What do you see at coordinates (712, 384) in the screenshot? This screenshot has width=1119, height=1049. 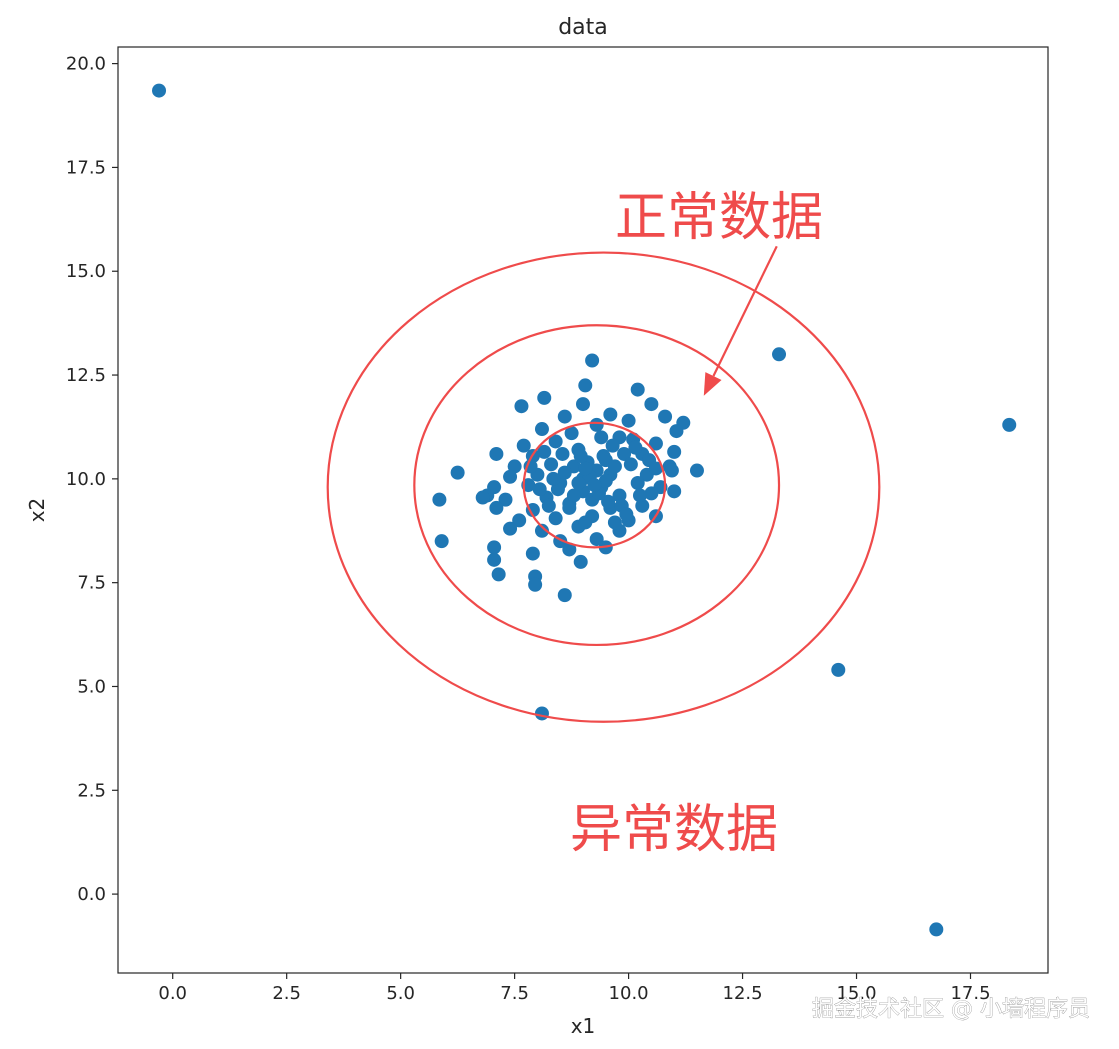 I see `arrow-head` at bounding box center [712, 384].